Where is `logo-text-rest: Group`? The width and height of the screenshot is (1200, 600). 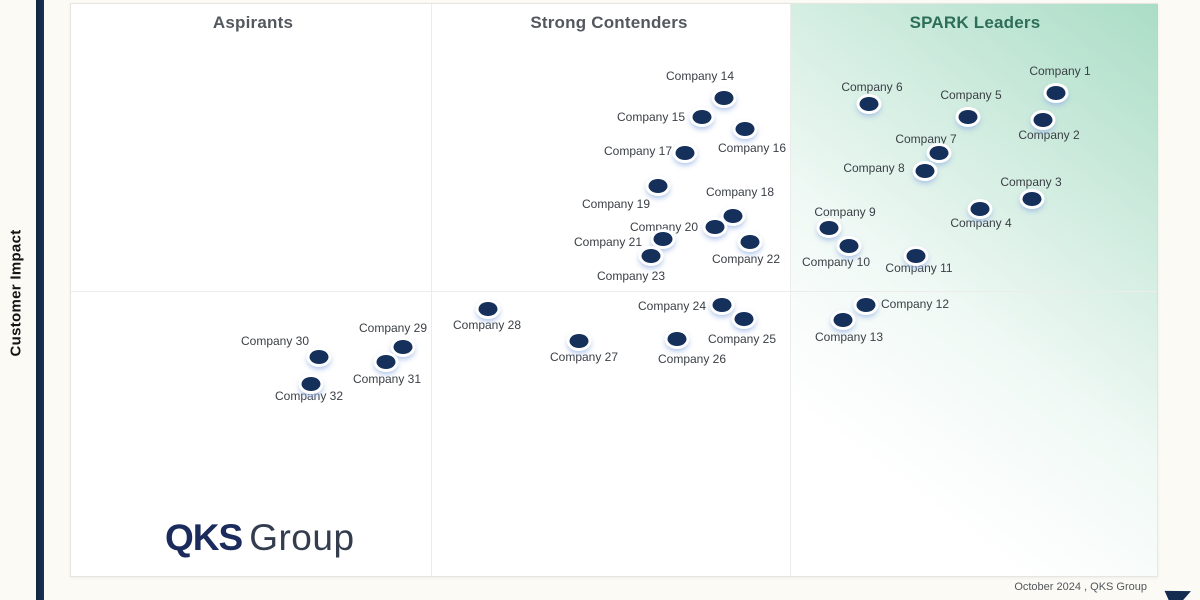 logo-text-rest: Group is located at coordinates (302, 537).